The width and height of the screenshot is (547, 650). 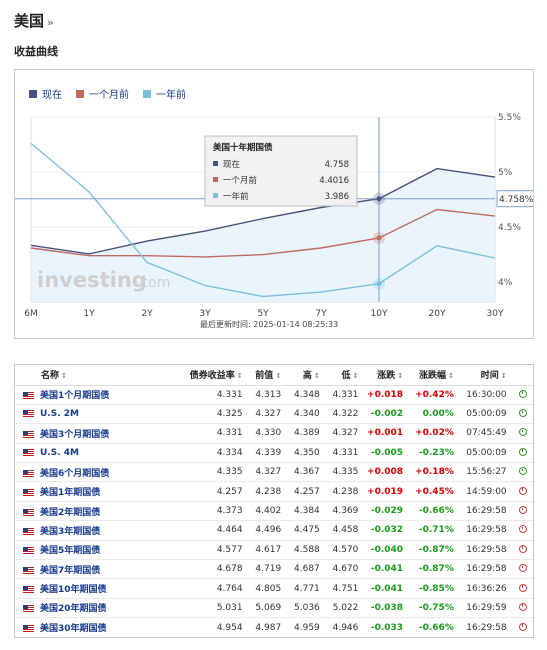 What do you see at coordinates (306, 491) in the screenshot?
I see `high-cell: 4.257` at bounding box center [306, 491].